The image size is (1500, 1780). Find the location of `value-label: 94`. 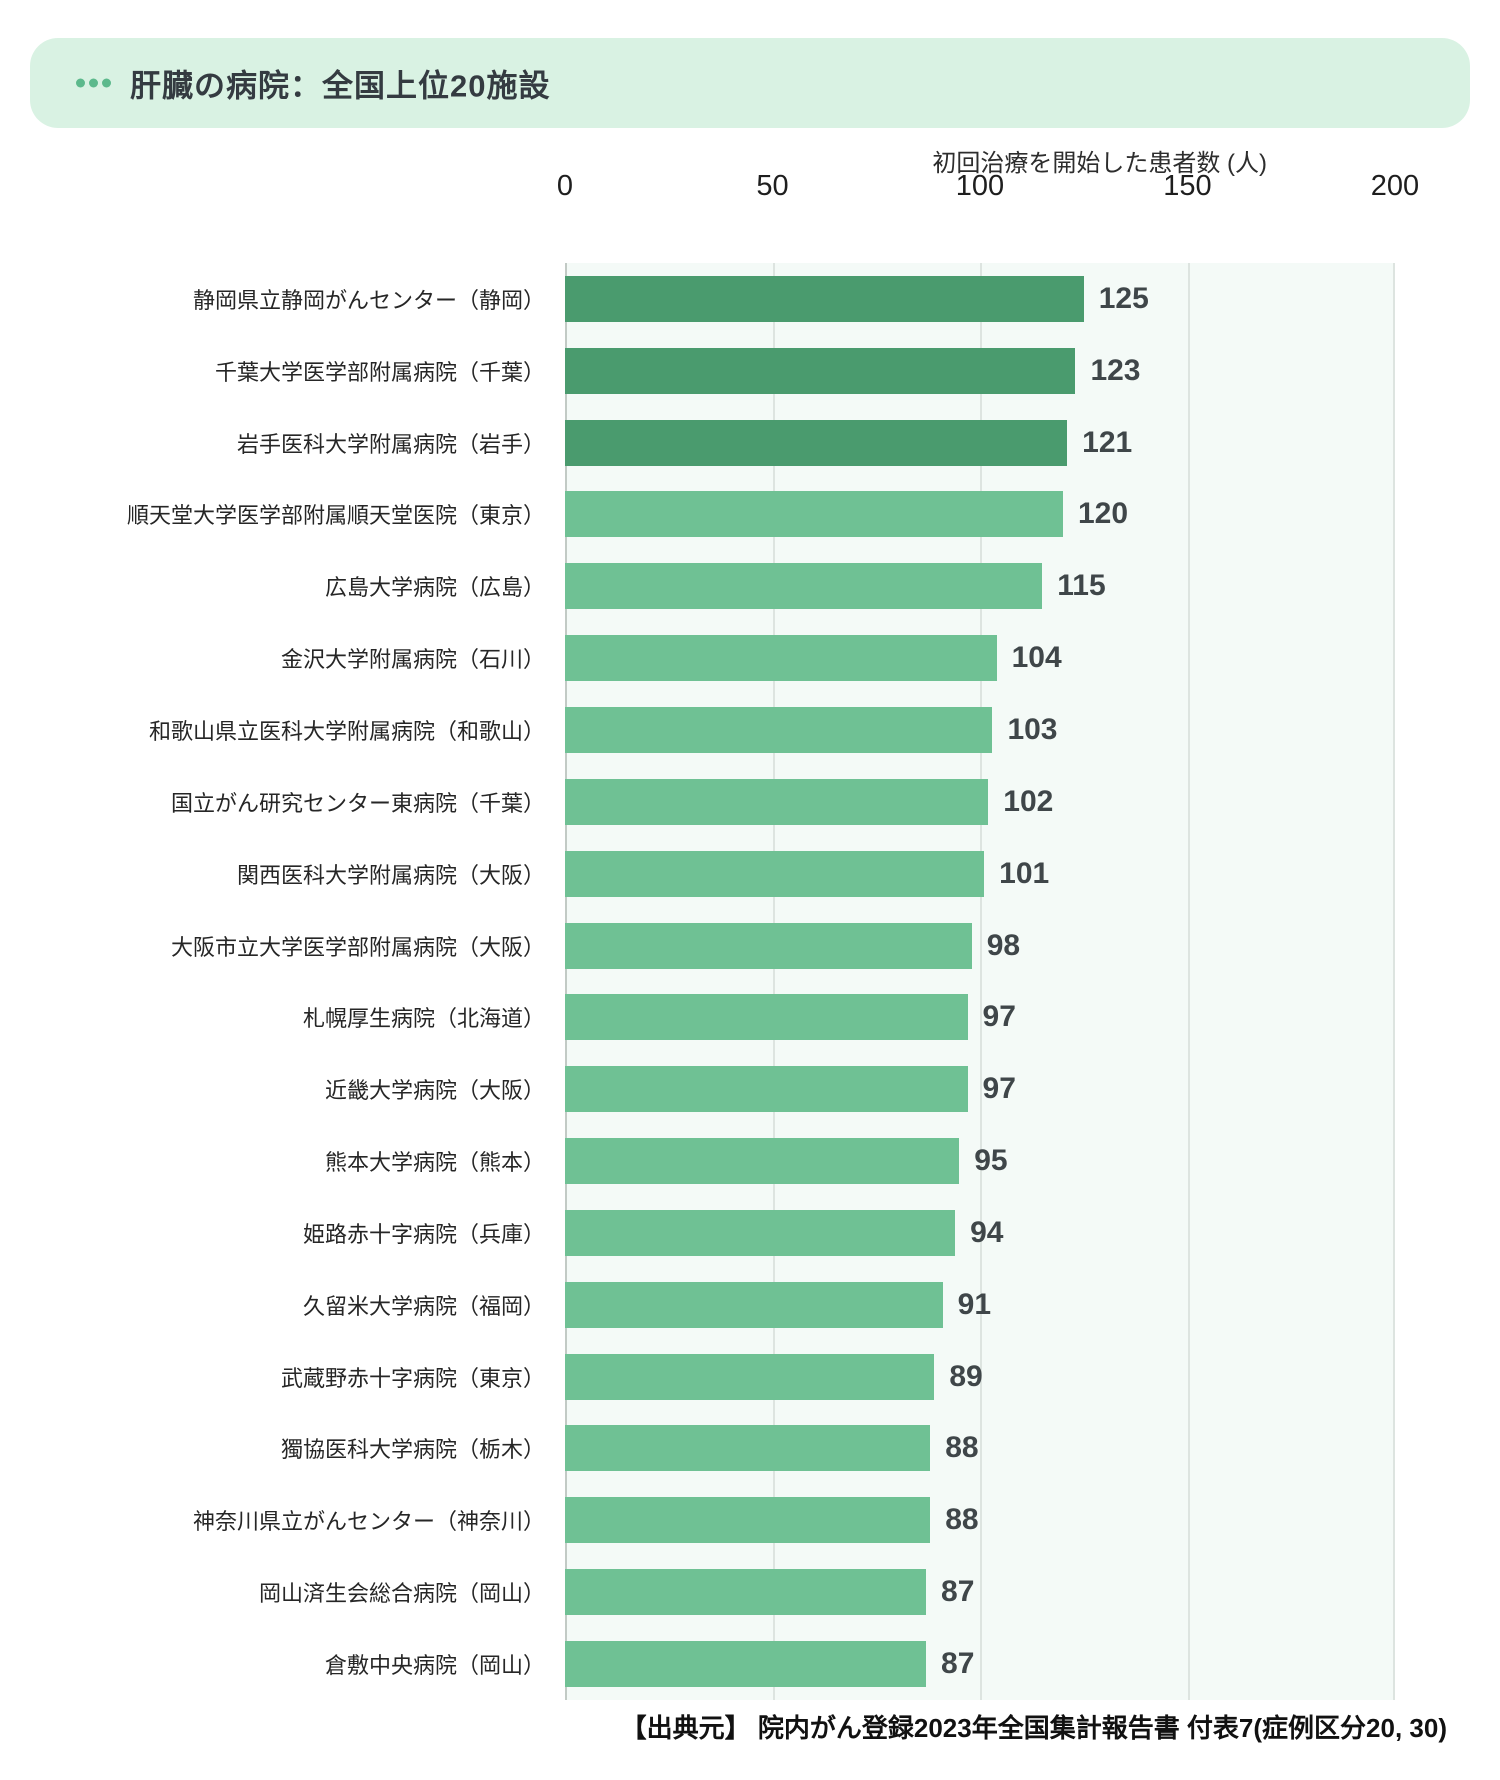

value-label: 94 is located at coordinates (987, 1232).